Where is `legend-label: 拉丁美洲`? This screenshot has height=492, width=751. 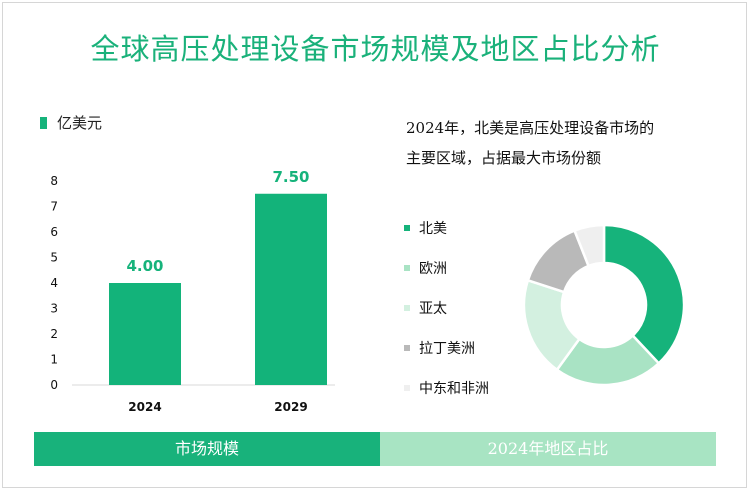
legend-label: 拉丁美洲 is located at coordinates (447, 349).